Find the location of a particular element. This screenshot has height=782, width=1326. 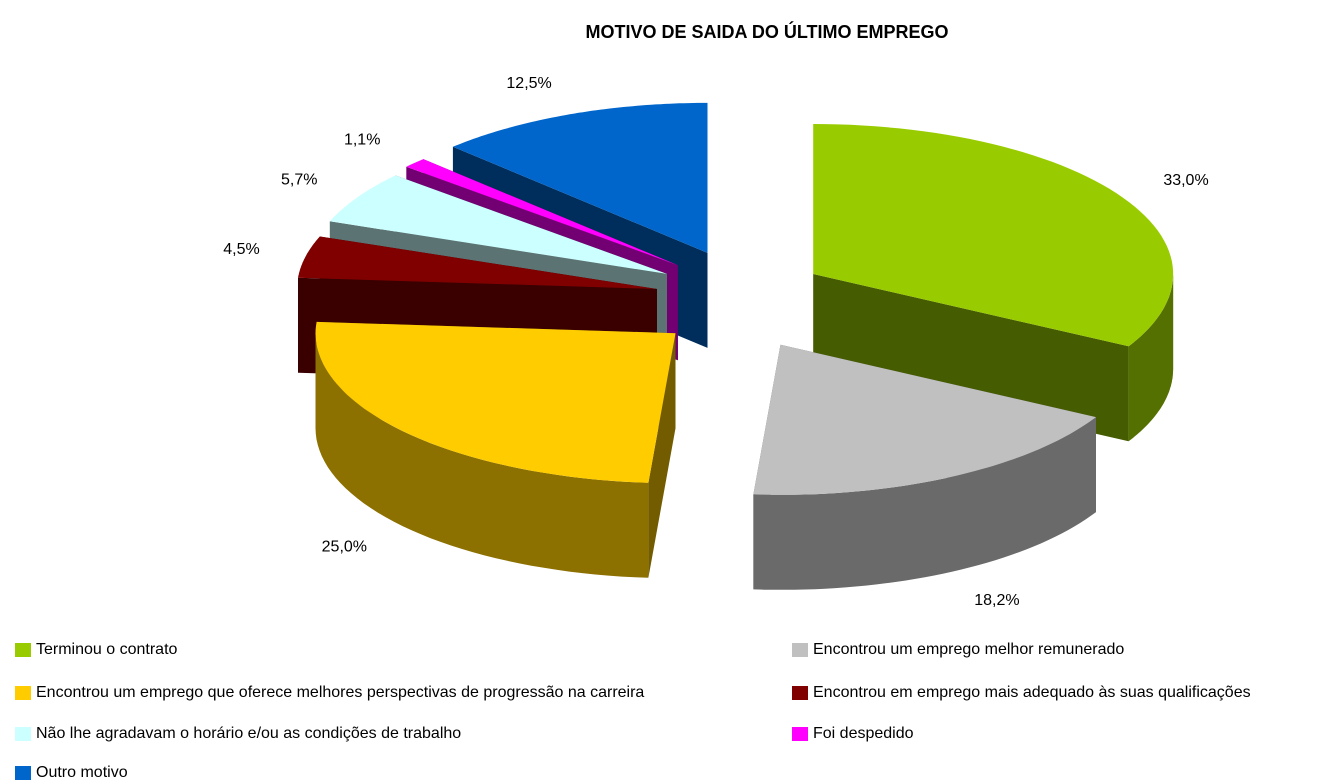

legend-label: Encontrou um emprego melhor remunerado is located at coordinates (968, 649).